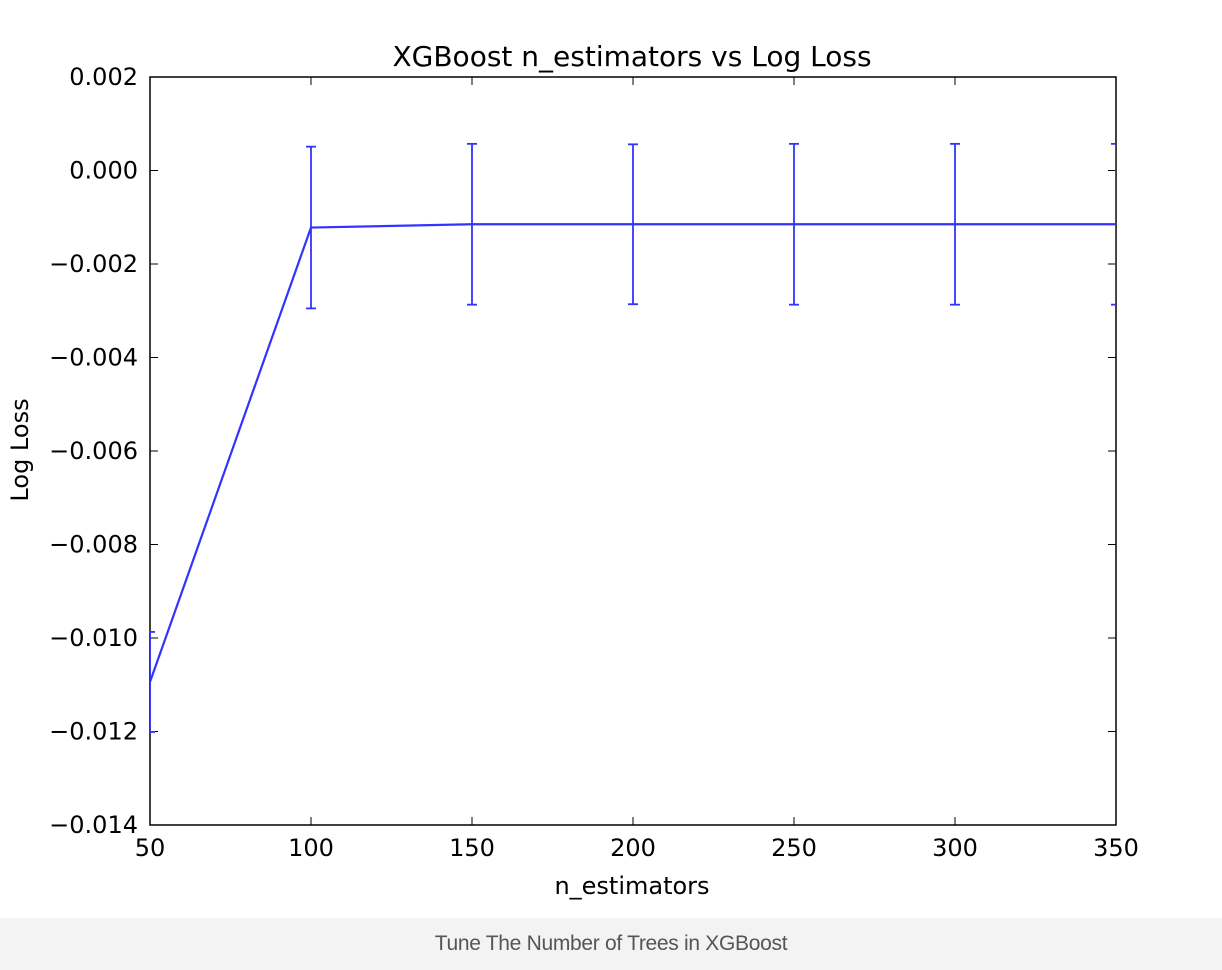  What do you see at coordinates (93, 358) in the screenshot?
I see `y-tick-label: −0.004` at bounding box center [93, 358].